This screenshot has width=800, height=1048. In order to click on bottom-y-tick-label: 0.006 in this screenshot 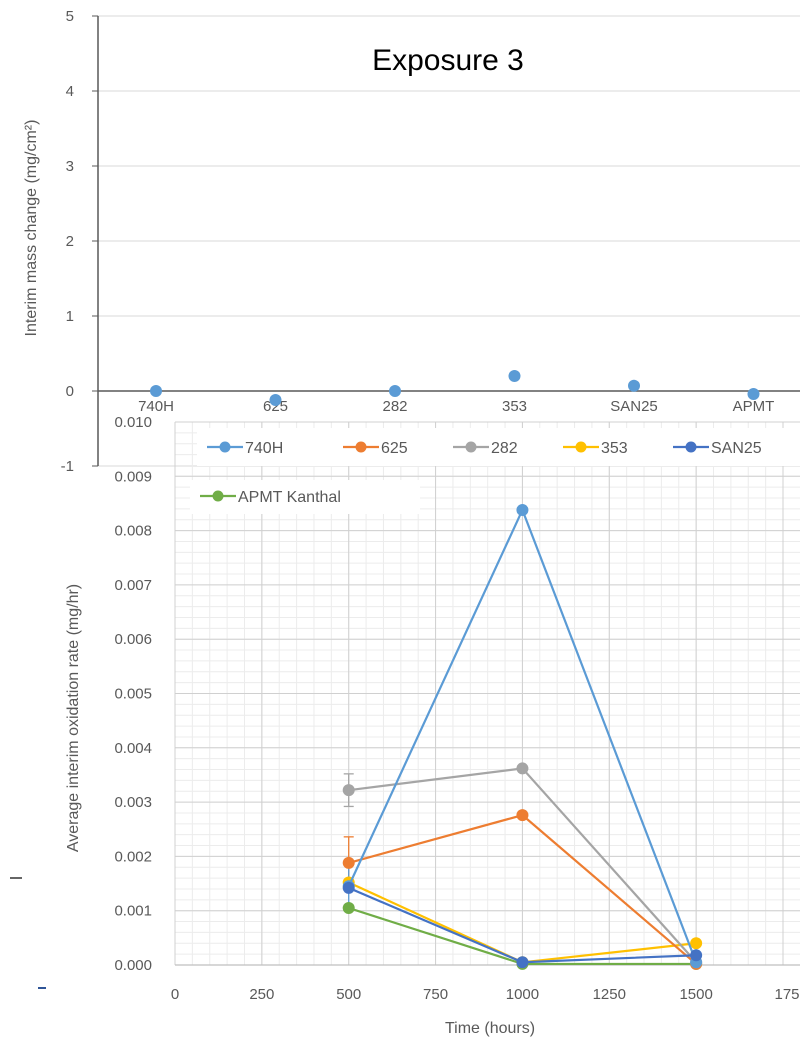, I will do `click(133, 639)`.